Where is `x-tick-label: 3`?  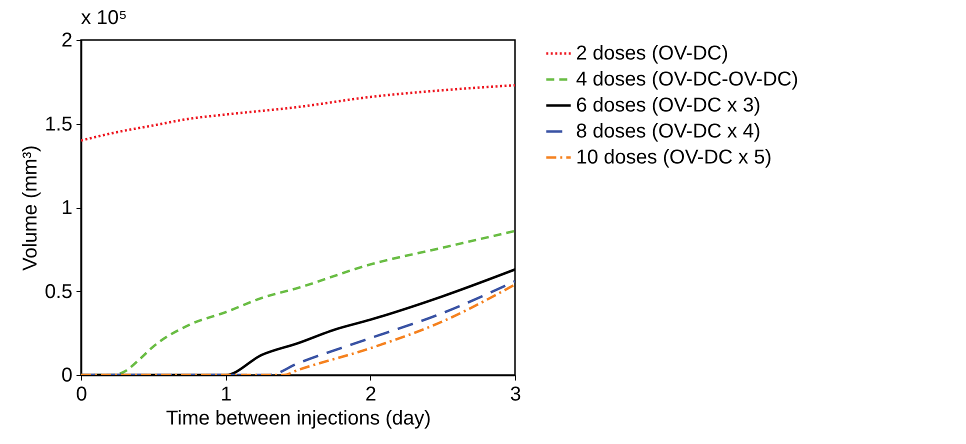 x-tick-label: 3 is located at coordinates (516, 395).